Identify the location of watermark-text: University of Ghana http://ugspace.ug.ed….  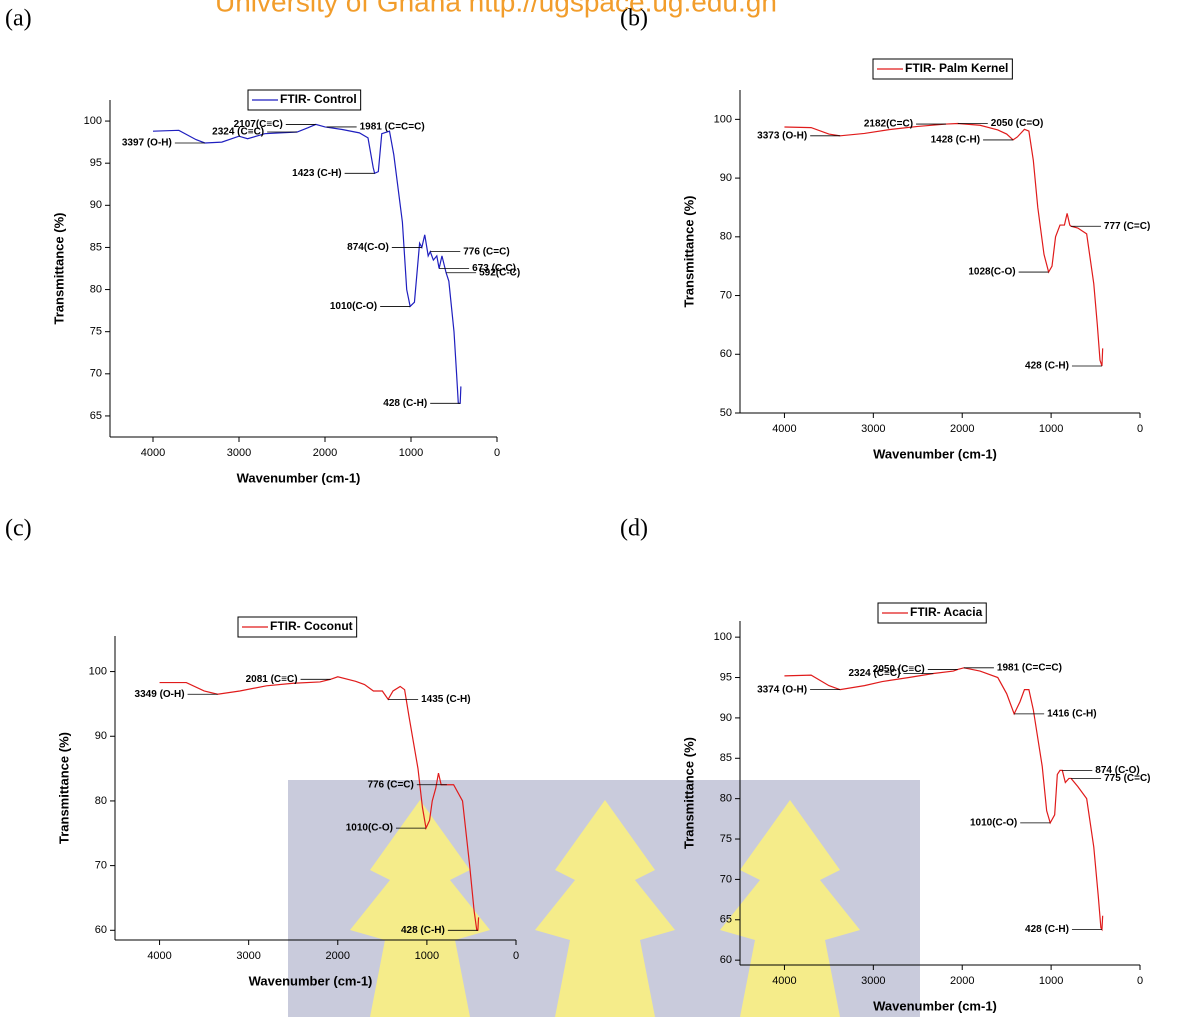
(496, 8).